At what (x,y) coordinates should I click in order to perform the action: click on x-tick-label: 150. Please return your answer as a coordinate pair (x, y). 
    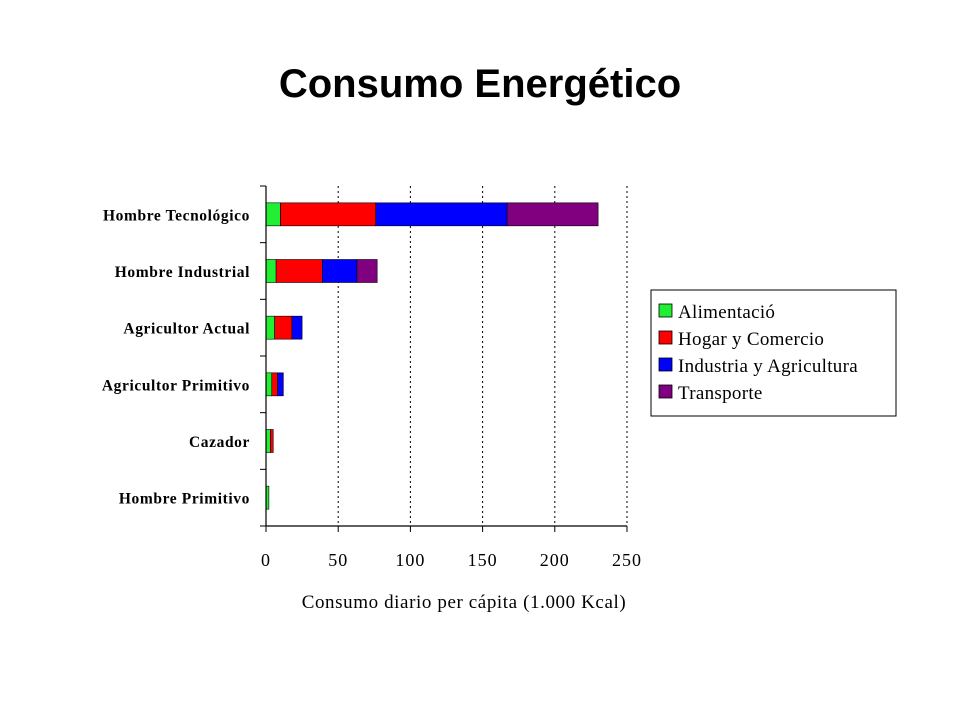
    Looking at the image, I should click on (483, 560).